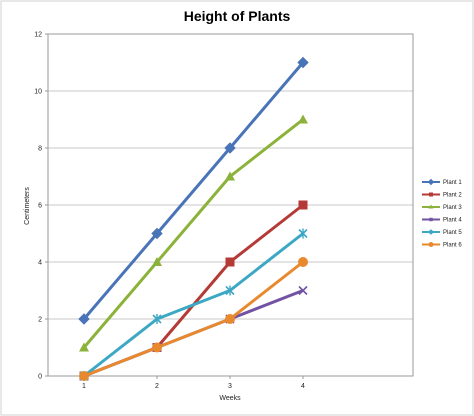 The width and height of the screenshot is (474, 416). What do you see at coordinates (40, 320) in the screenshot?
I see `y-tick-label: 2` at bounding box center [40, 320].